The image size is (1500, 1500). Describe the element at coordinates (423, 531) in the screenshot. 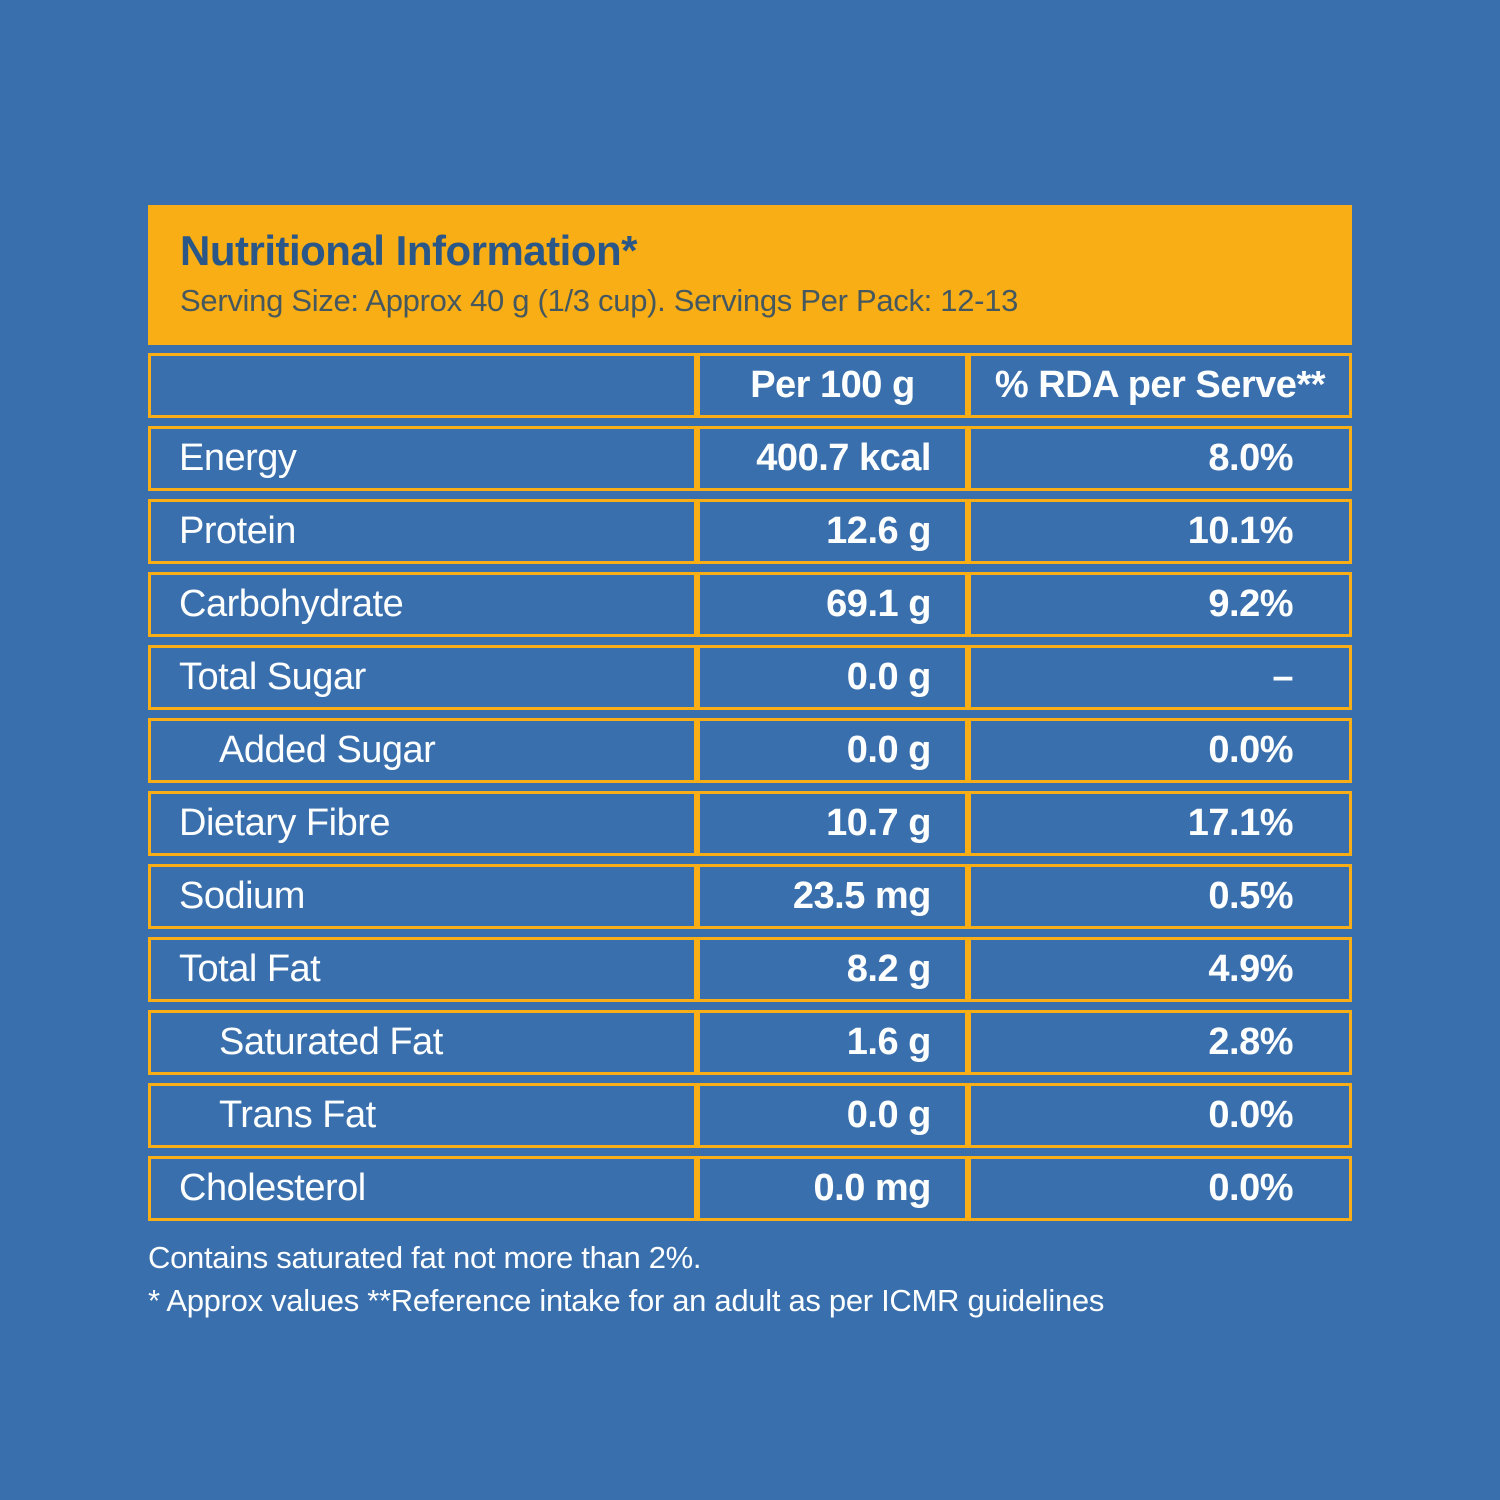

I see `row-label: Protein` at that location.